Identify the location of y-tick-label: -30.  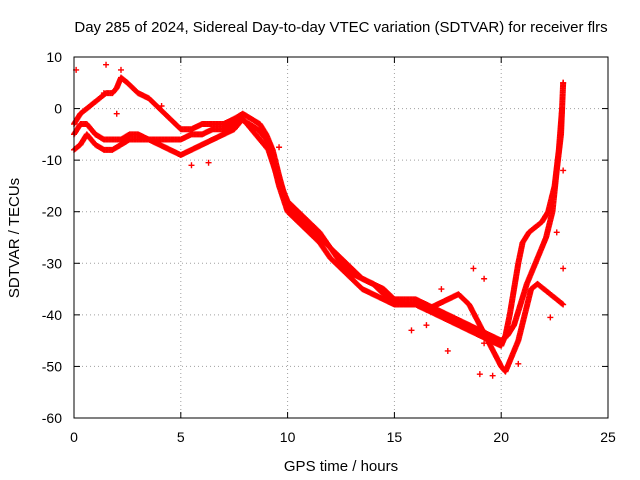
(52, 263).